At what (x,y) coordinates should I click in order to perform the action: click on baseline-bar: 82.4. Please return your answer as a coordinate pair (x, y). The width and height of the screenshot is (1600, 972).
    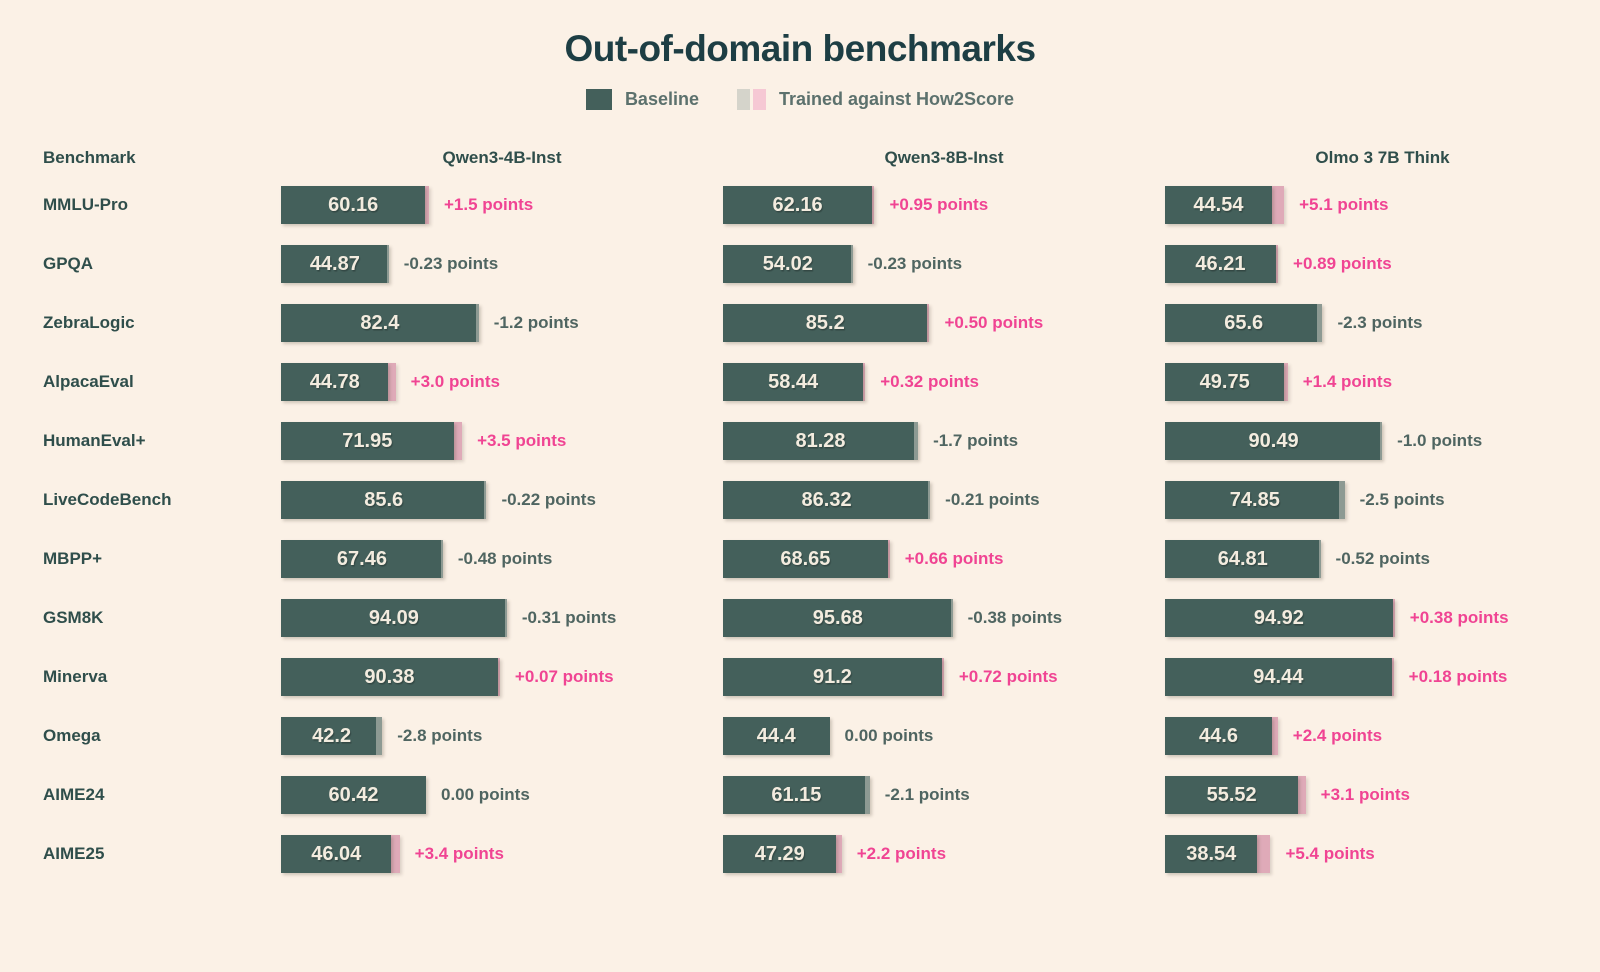
    Looking at the image, I should click on (380, 323).